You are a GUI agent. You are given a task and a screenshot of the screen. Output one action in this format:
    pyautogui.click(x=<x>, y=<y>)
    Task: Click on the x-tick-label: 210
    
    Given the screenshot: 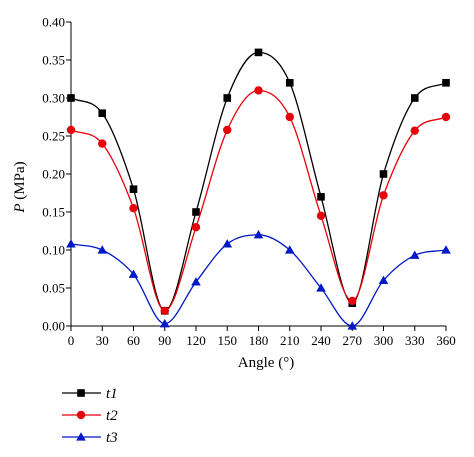 What is the action you would take?
    pyautogui.click(x=290, y=340)
    